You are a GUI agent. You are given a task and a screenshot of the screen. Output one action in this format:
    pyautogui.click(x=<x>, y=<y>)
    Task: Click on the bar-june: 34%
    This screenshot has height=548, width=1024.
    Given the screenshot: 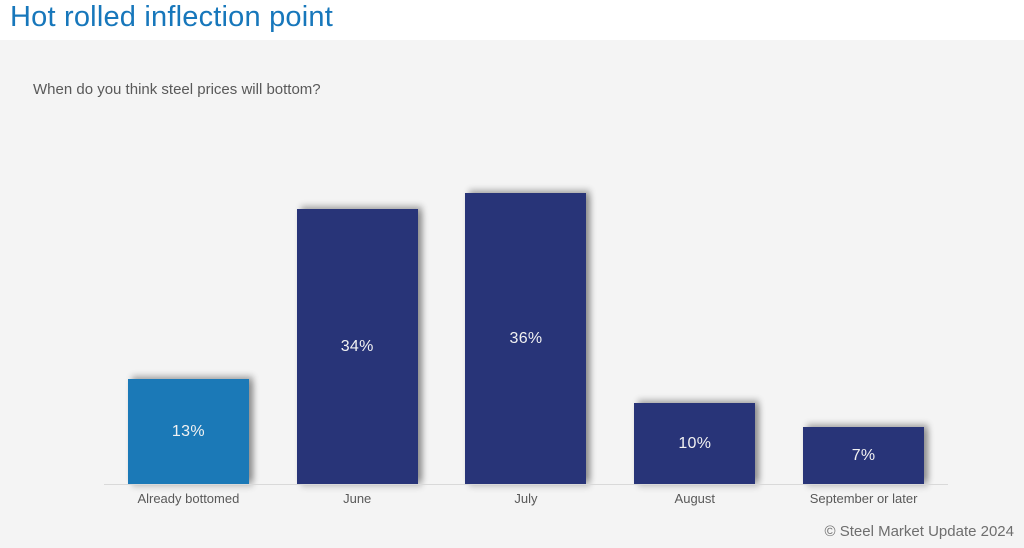 What is the action you would take?
    pyautogui.click(x=357, y=346)
    